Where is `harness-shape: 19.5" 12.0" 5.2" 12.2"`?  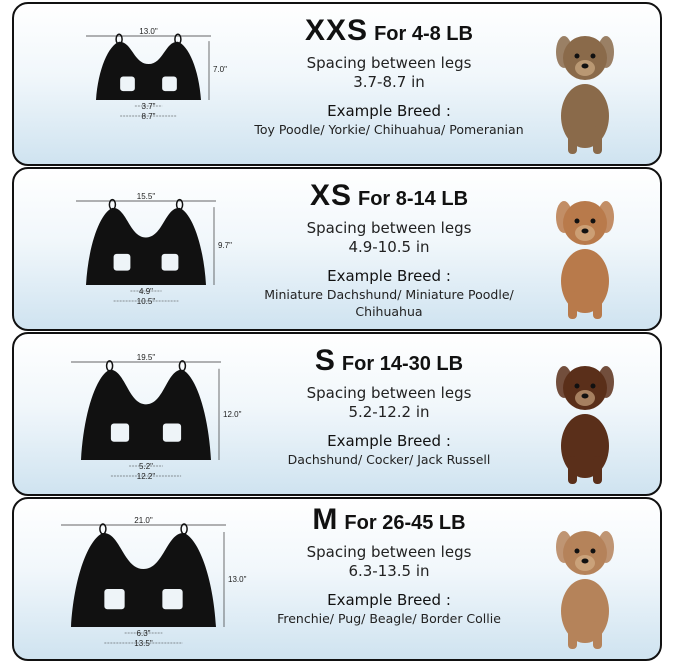
harness-shape: 19.5" 12.0" 5.2" 12.2" is located at coordinates (156, 417).